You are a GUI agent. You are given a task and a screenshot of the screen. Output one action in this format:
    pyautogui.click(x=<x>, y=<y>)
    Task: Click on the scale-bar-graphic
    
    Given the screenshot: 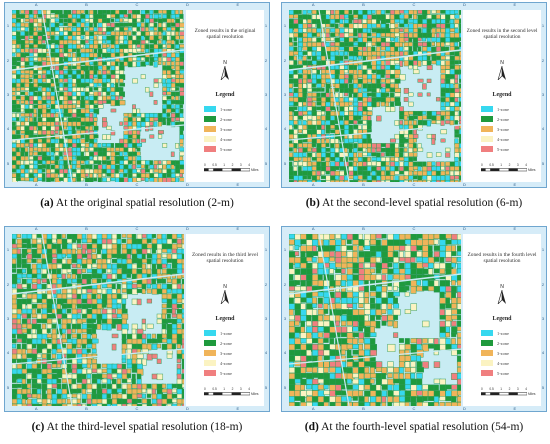 What is the action you would take?
    pyautogui.click(x=227, y=170)
    